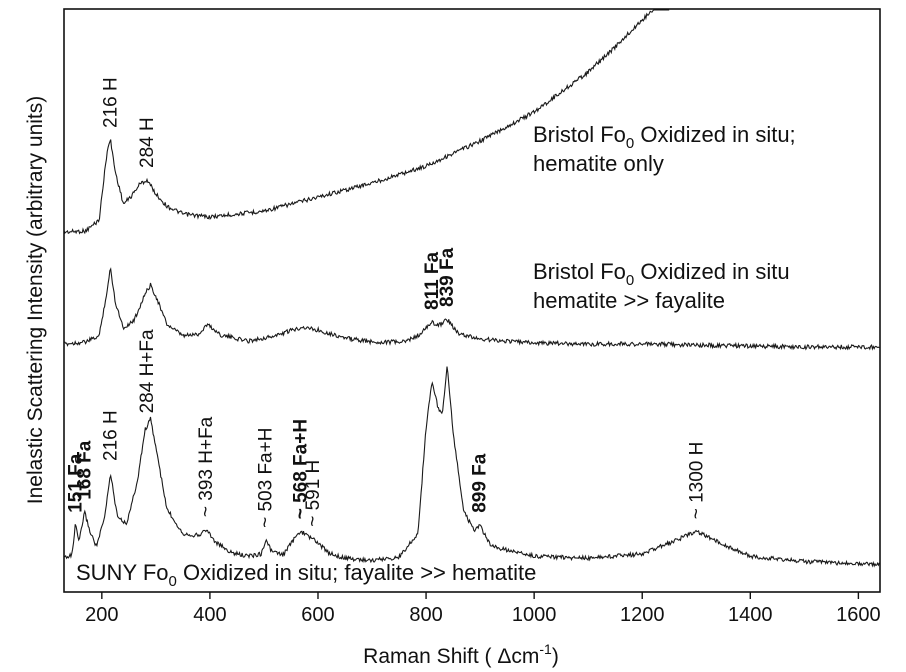 Image resolution: width=906 pixels, height=672 pixels. What do you see at coordinates (664, 137) in the screenshot?
I see `series-description-top: Bristol Fo0 Oxidized in situ;` at bounding box center [664, 137].